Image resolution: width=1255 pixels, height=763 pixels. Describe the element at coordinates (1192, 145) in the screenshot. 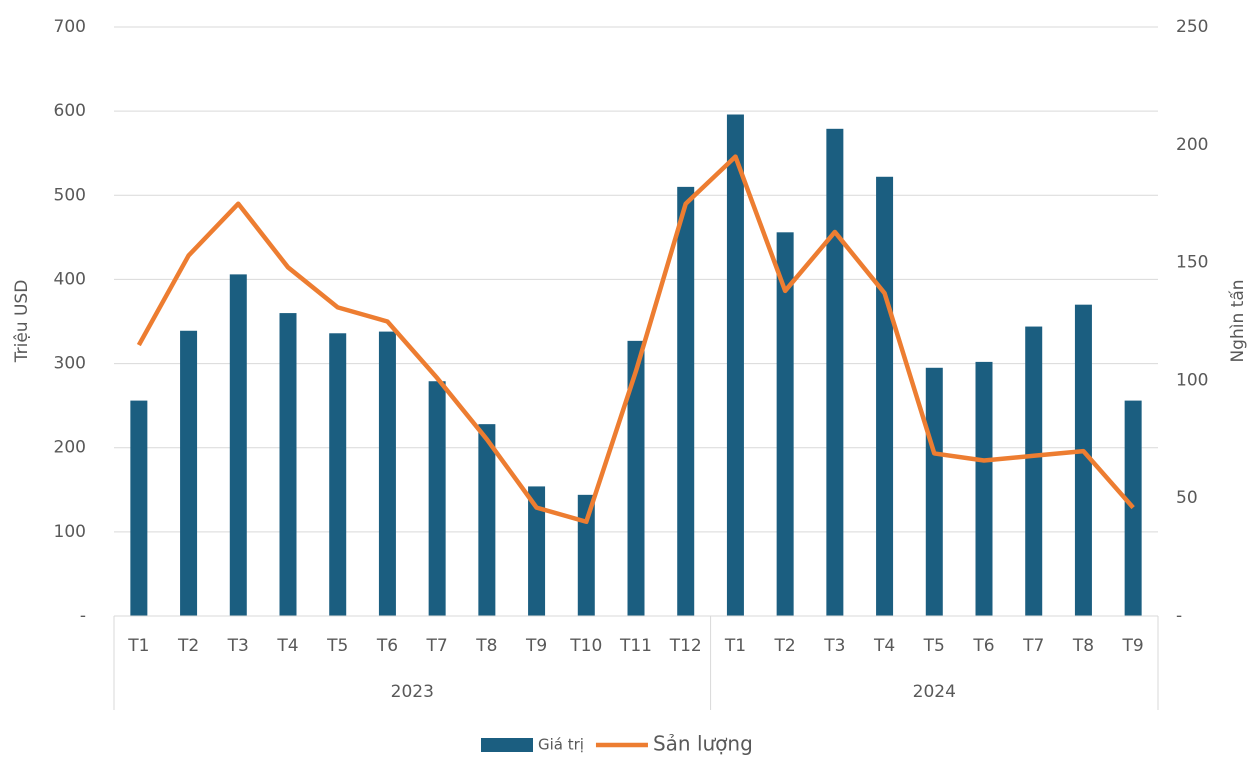

I see `y2-tick-label: 200` at that location.